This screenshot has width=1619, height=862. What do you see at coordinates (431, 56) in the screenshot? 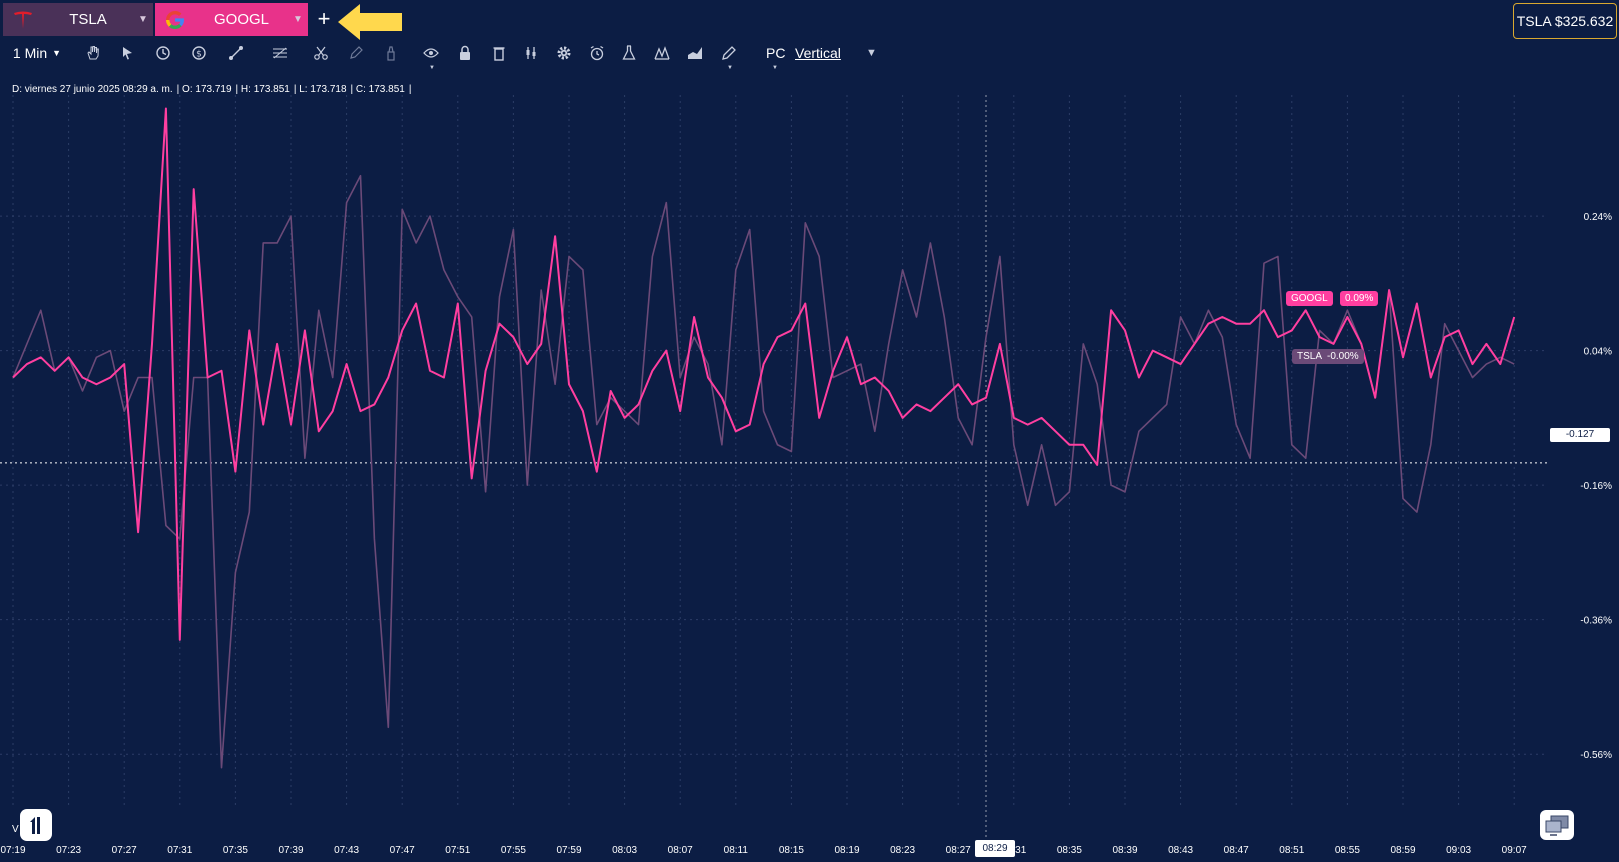
I see `eye-icon: ▼` at bounding box center [431, 56].